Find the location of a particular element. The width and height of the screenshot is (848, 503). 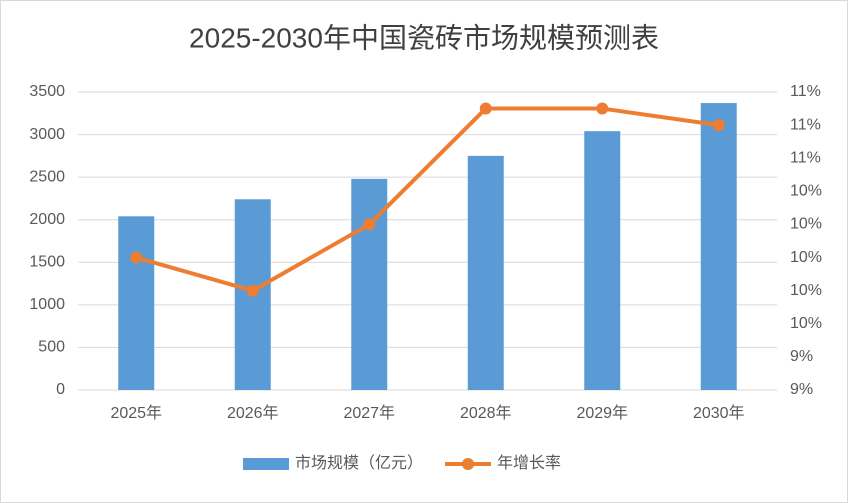

y-tick-label: 3000 is located at coordinates (47, 134).